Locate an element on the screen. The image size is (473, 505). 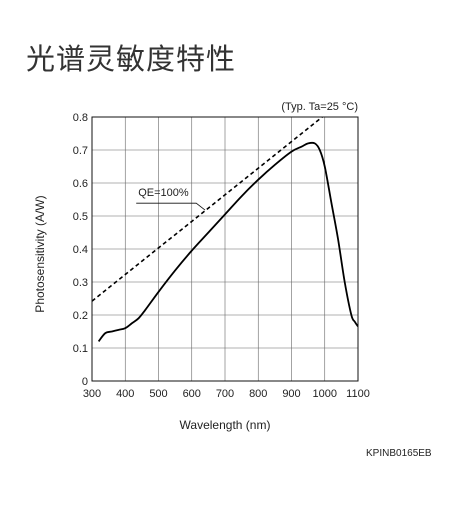
y-tick-label: 0.2 is located at coordinates (80, 316).